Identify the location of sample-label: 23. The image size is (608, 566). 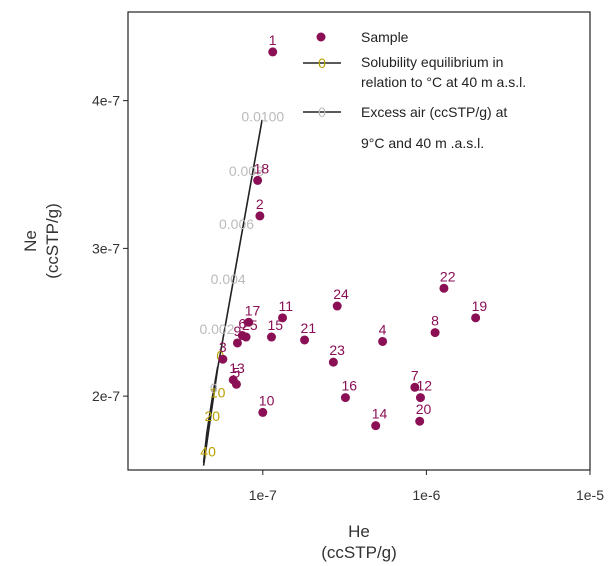
(337, 350).